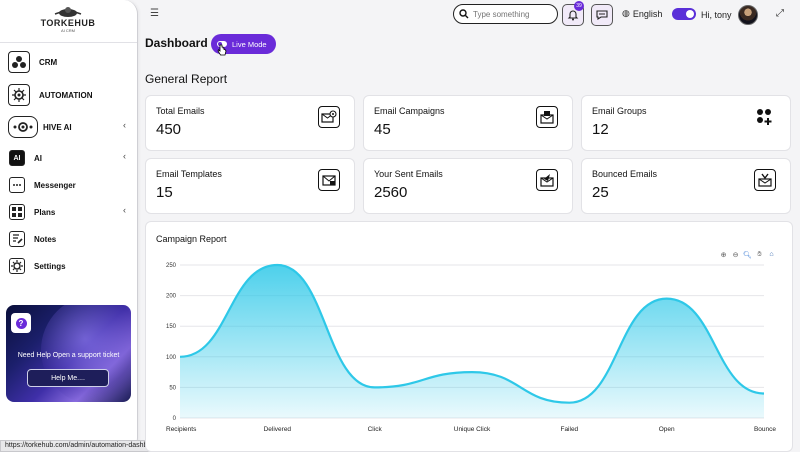 Image resolution: width=800 pixels, height=452 pixels. I want to click on search-input, so click(513, 14).